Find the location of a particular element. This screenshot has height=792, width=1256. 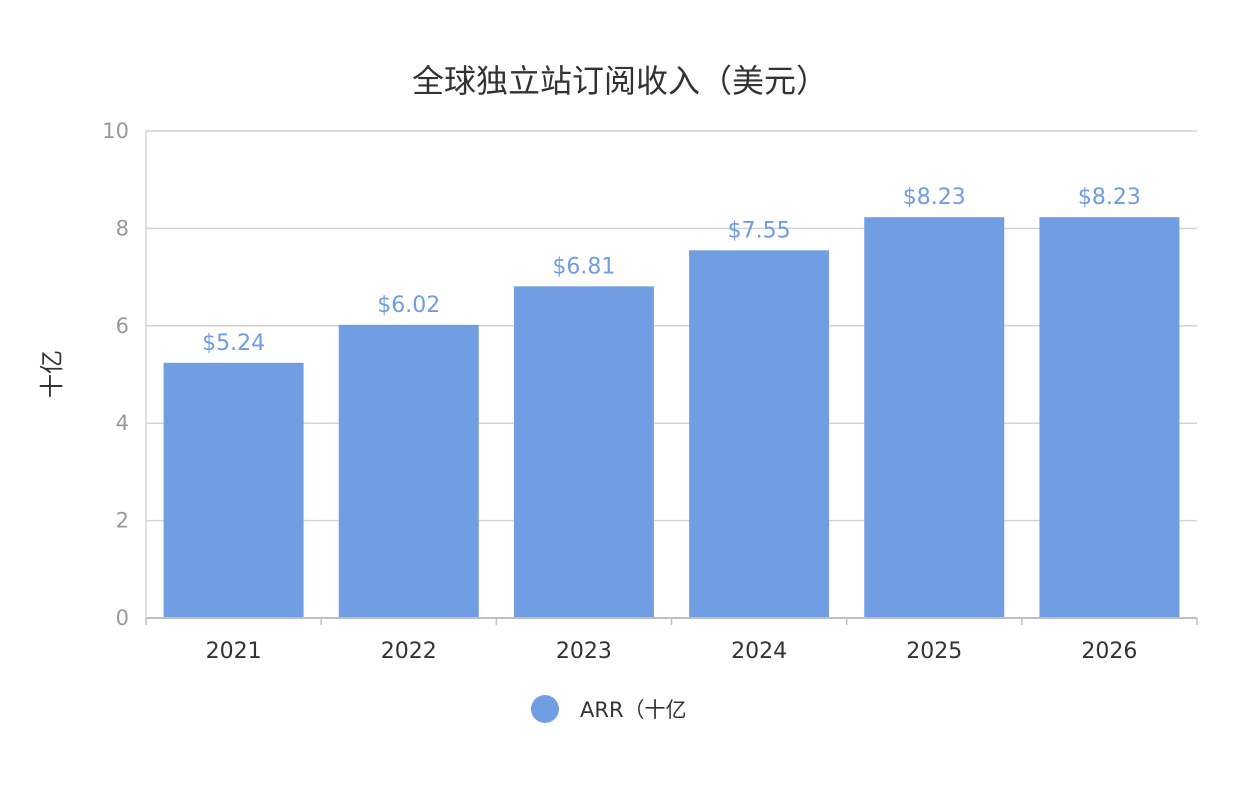

data-label: $6.02 is located at coordinates (408, 305).